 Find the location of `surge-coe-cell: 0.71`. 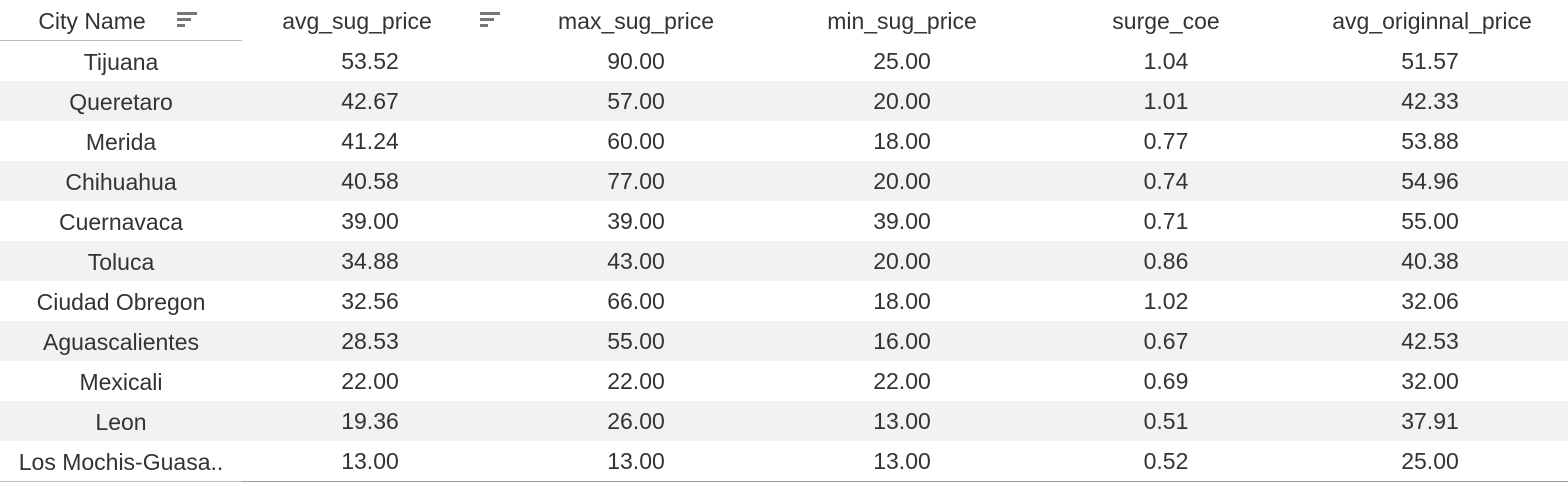

surge-coe-cell: 0.71 is located at coordinates (1166, 221).